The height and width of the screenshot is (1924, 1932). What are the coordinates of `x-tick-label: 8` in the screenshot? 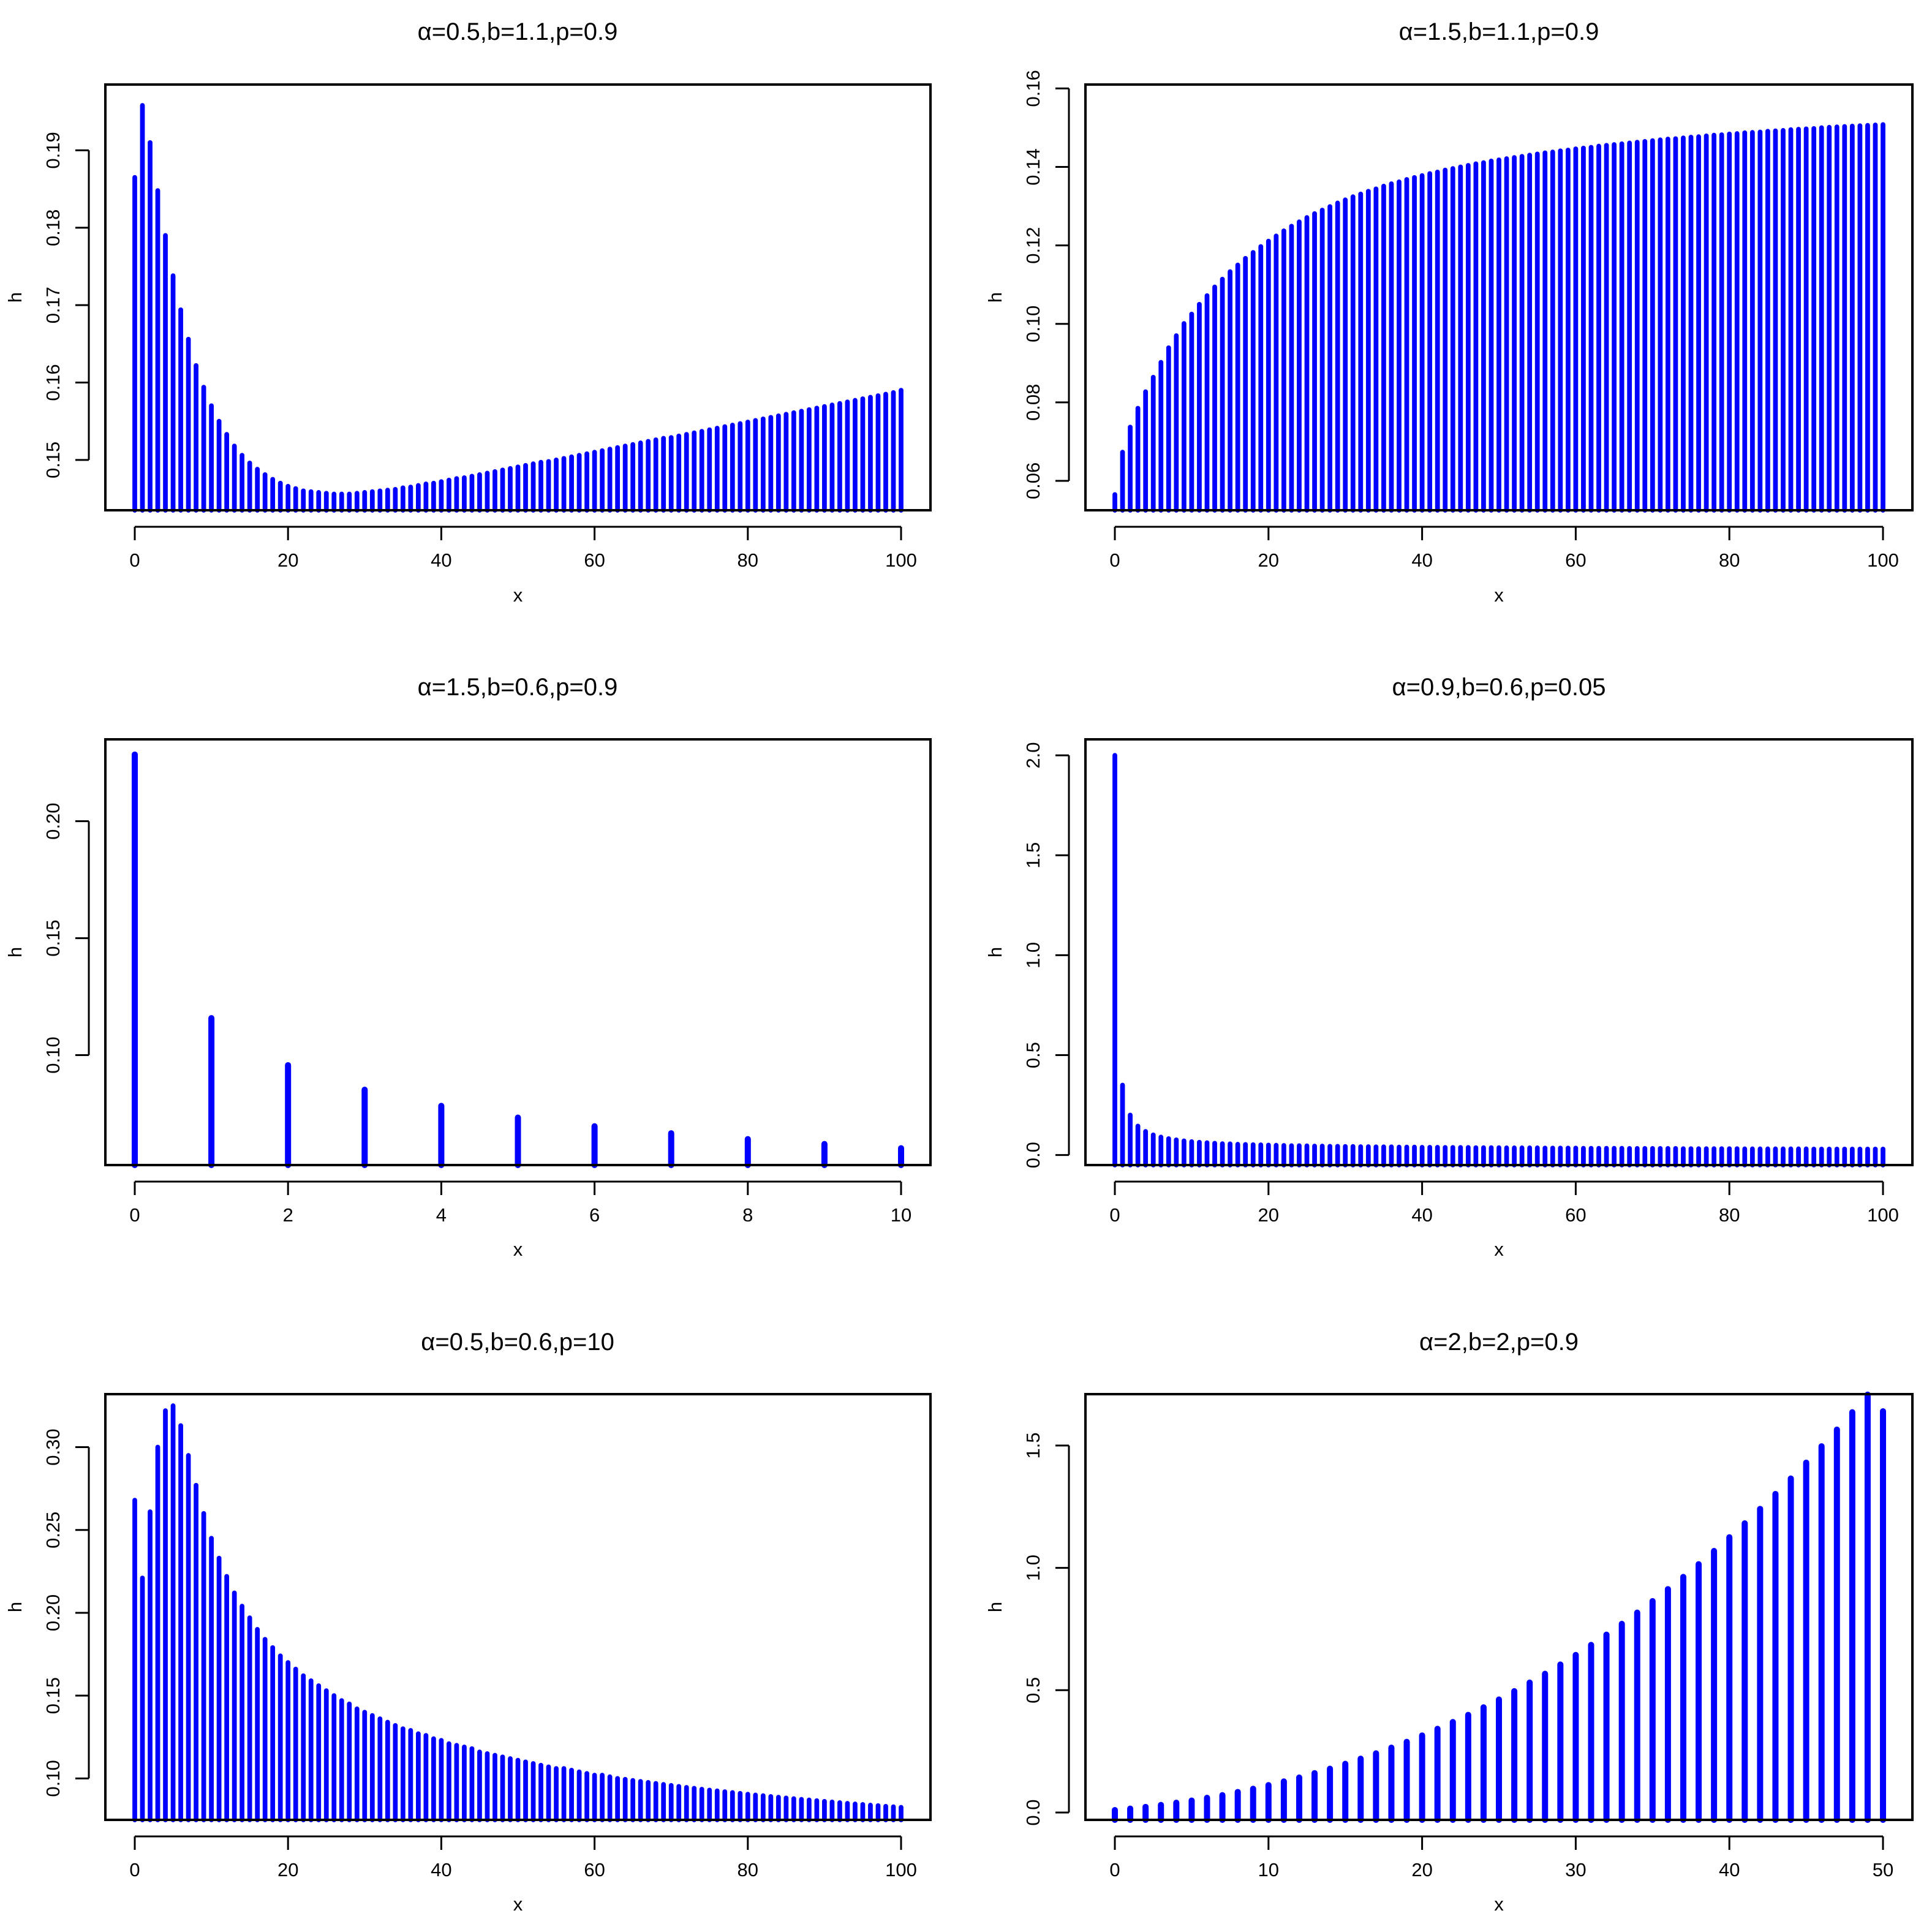 It's located at (747, 1215).